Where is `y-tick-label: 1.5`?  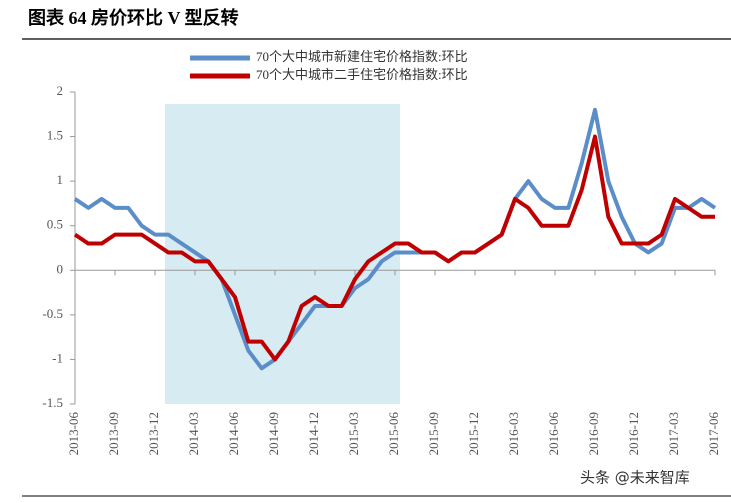
y-tick-label: 1.5 is located at coordinates (55, 135).